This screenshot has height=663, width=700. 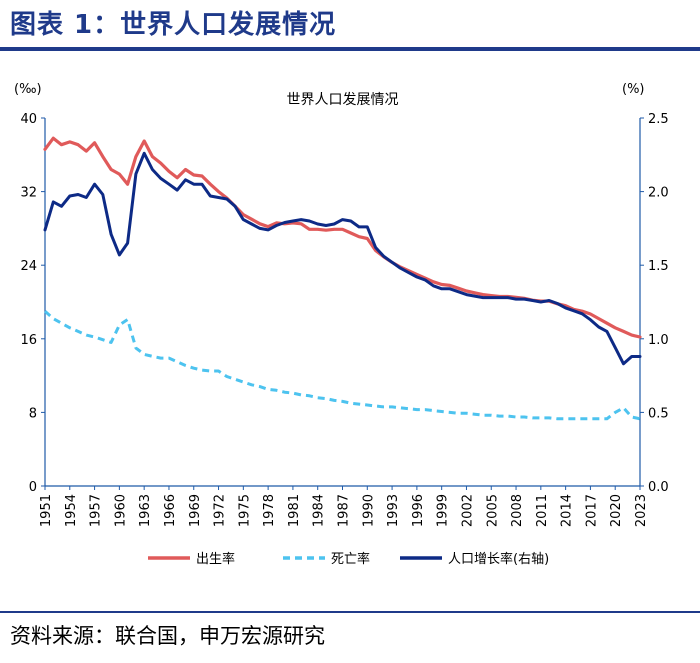 What do you see at coordinates (542, 510) in the screenshot?
I see `x-tick-label: 2011` at bounding box center [542, 510].